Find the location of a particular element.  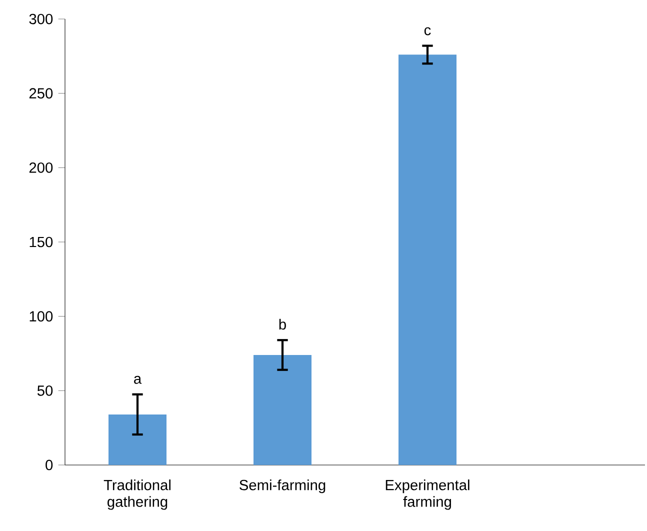

y-tick-label: 100 is located at coordinates (41, 316).